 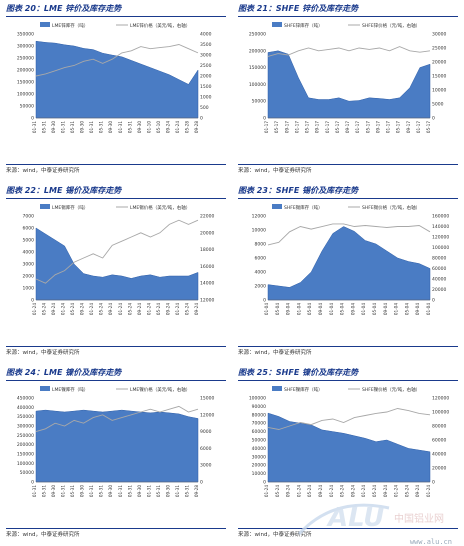 I want to click on legend-label-inventory: LME锌库存（吨）, so click(x=70, y=25).